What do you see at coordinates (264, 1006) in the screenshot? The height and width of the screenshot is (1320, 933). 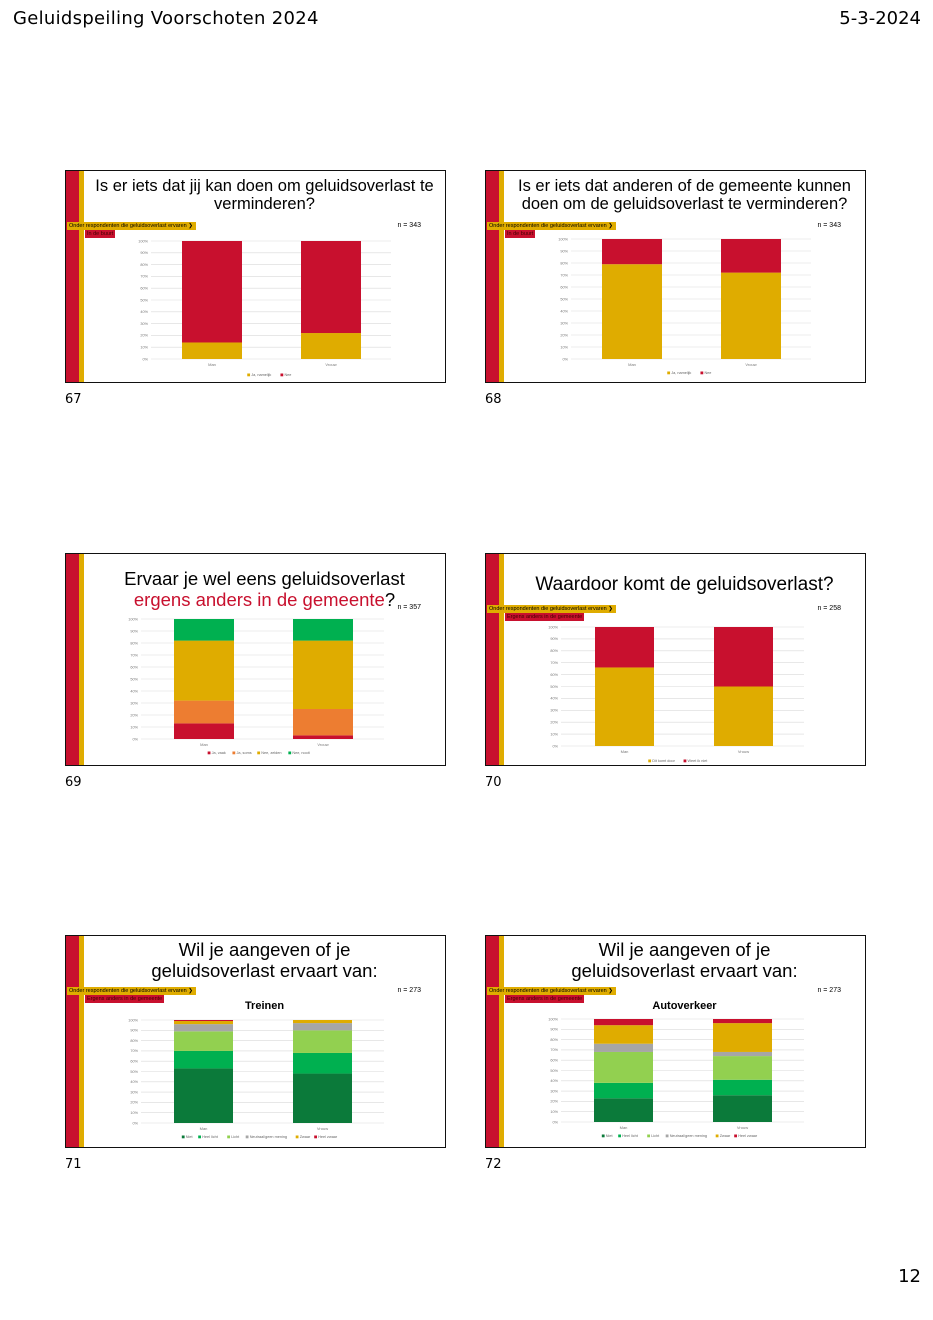 I see `chart-subtitle: Treinen` at bounding box center [264, 1006].